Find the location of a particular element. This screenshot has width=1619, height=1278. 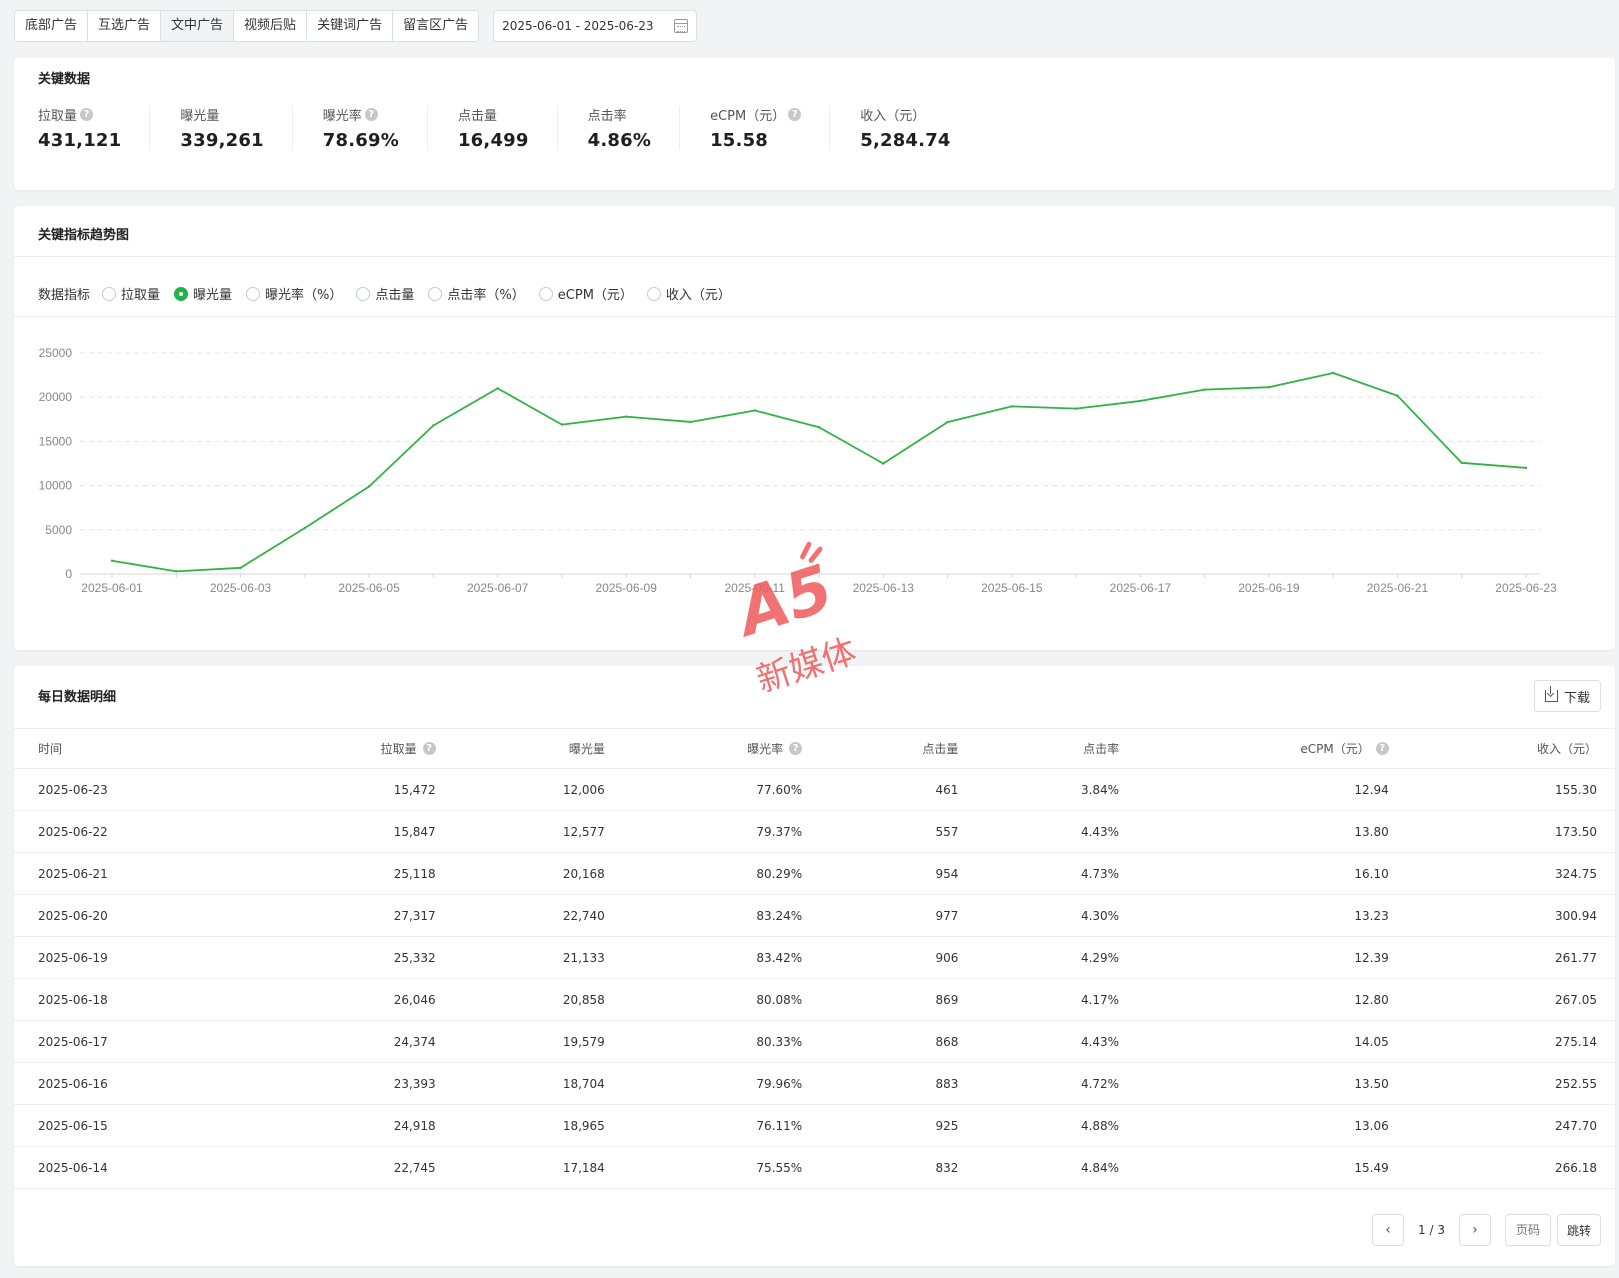

jump-button: 跳转 is located at coordinates (1578, 1230).